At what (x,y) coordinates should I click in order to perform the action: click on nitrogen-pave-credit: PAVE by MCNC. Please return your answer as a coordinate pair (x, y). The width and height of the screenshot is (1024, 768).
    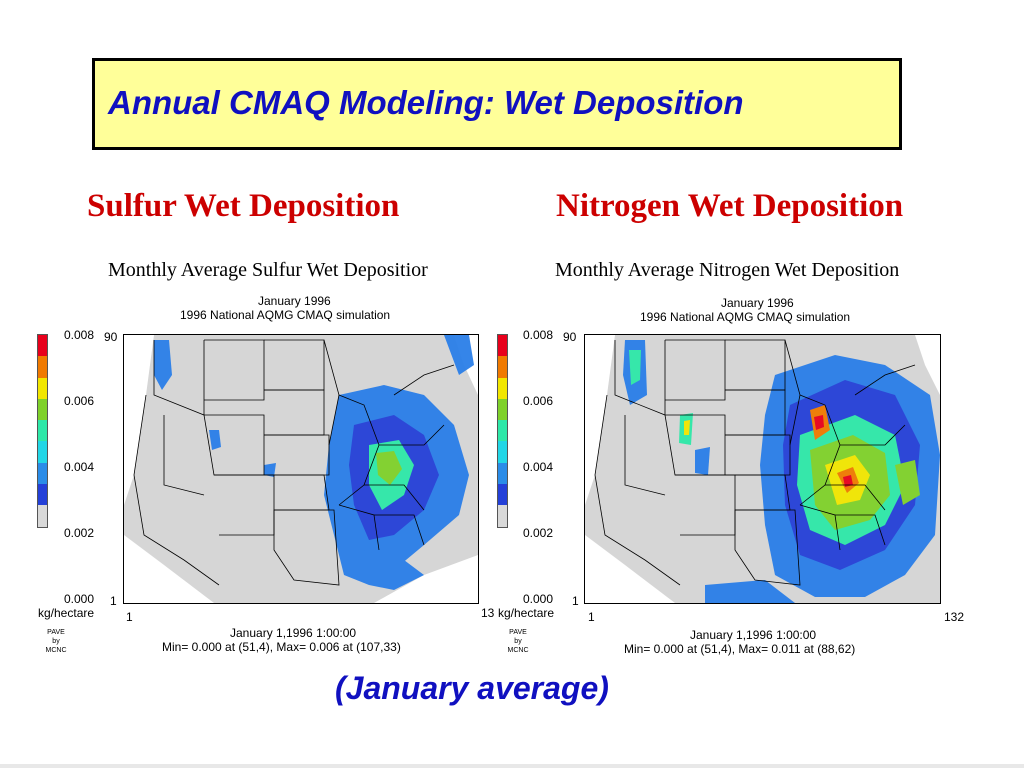
    Looking at the image, I should click on (518, 641).